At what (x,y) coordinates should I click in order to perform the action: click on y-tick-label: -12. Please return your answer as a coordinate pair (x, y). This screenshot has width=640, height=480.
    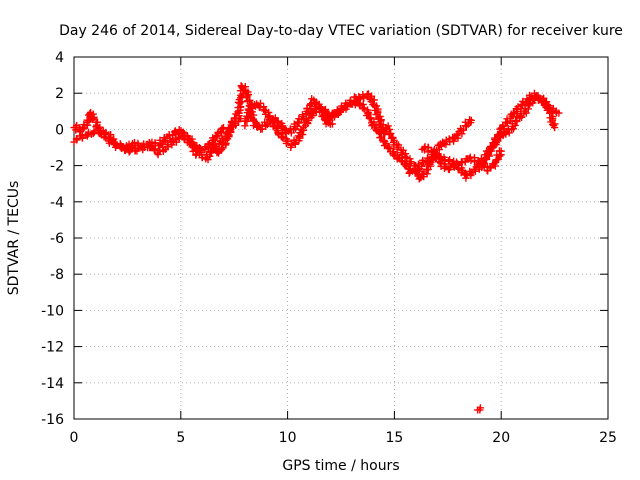
    Looking at the image, I should click on (52, 348).